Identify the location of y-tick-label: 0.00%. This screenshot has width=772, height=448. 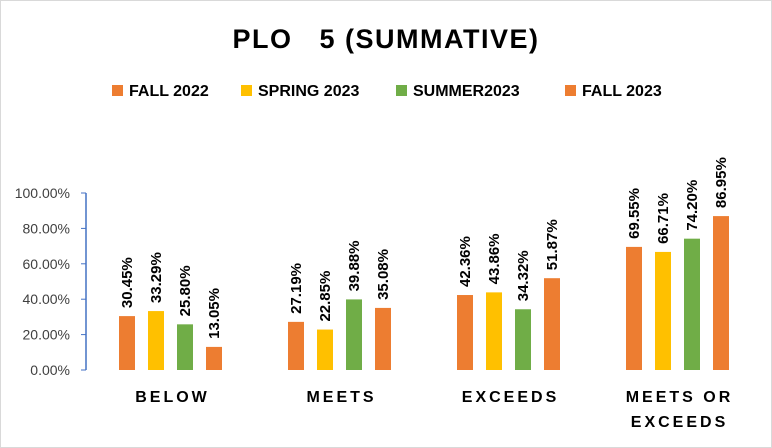
(50, 370).